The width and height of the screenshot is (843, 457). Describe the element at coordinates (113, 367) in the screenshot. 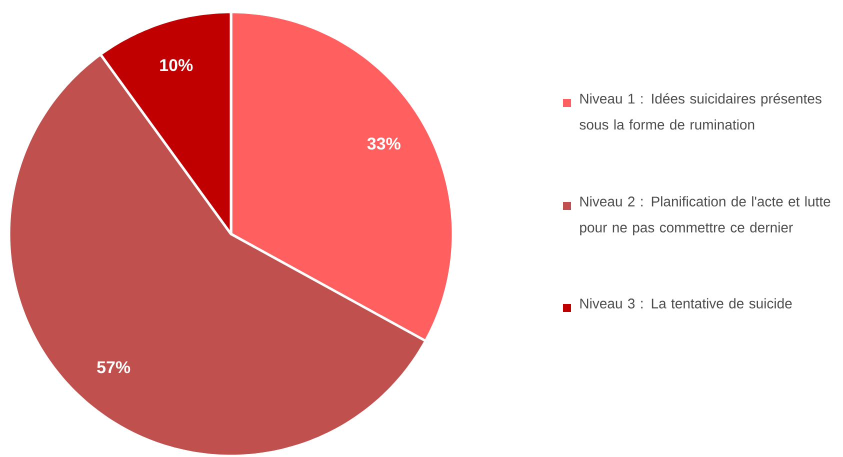

I see `data-label: 57%` at that location.